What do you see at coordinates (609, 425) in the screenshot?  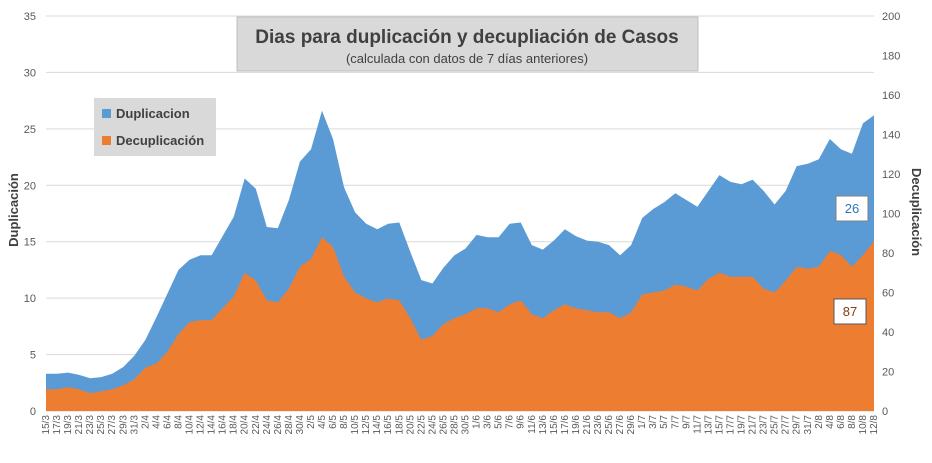 I see `x-tick-label: 25/6` at bounding box center [609, 425].